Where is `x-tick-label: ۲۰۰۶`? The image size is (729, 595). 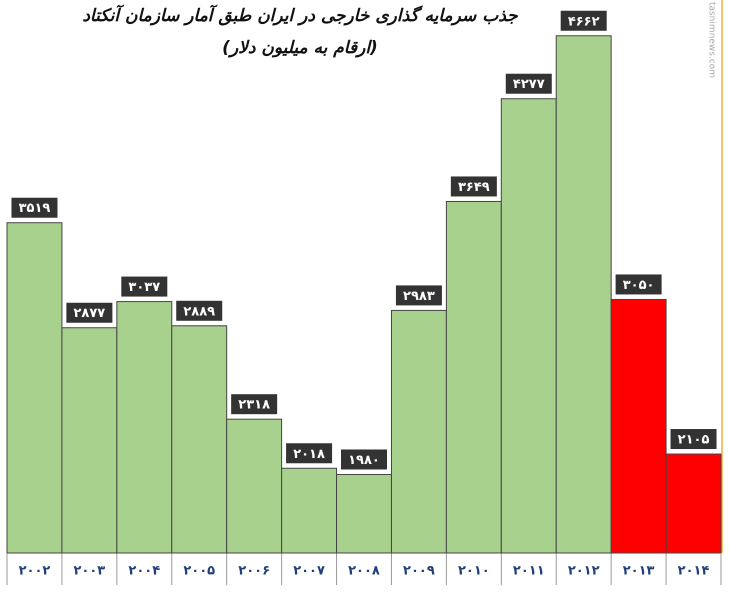 x-tick-label: ۲۰۰۶ is located at coordinates (254, 571).